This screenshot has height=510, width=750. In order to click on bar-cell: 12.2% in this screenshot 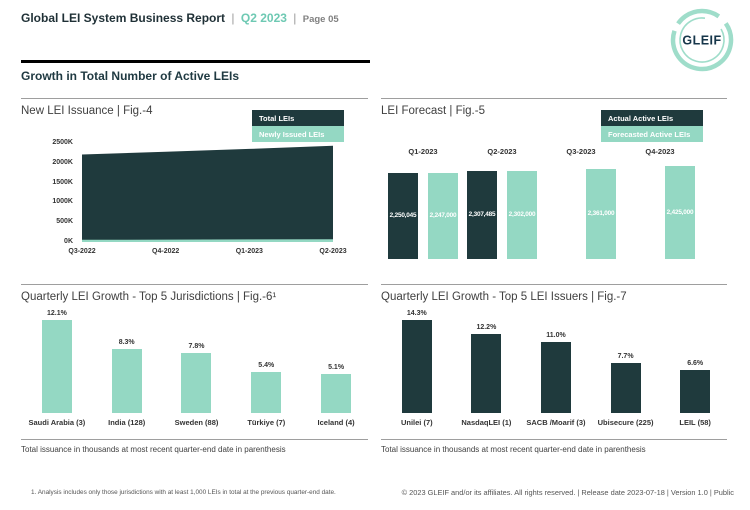, I will do `click(487, 368)`.